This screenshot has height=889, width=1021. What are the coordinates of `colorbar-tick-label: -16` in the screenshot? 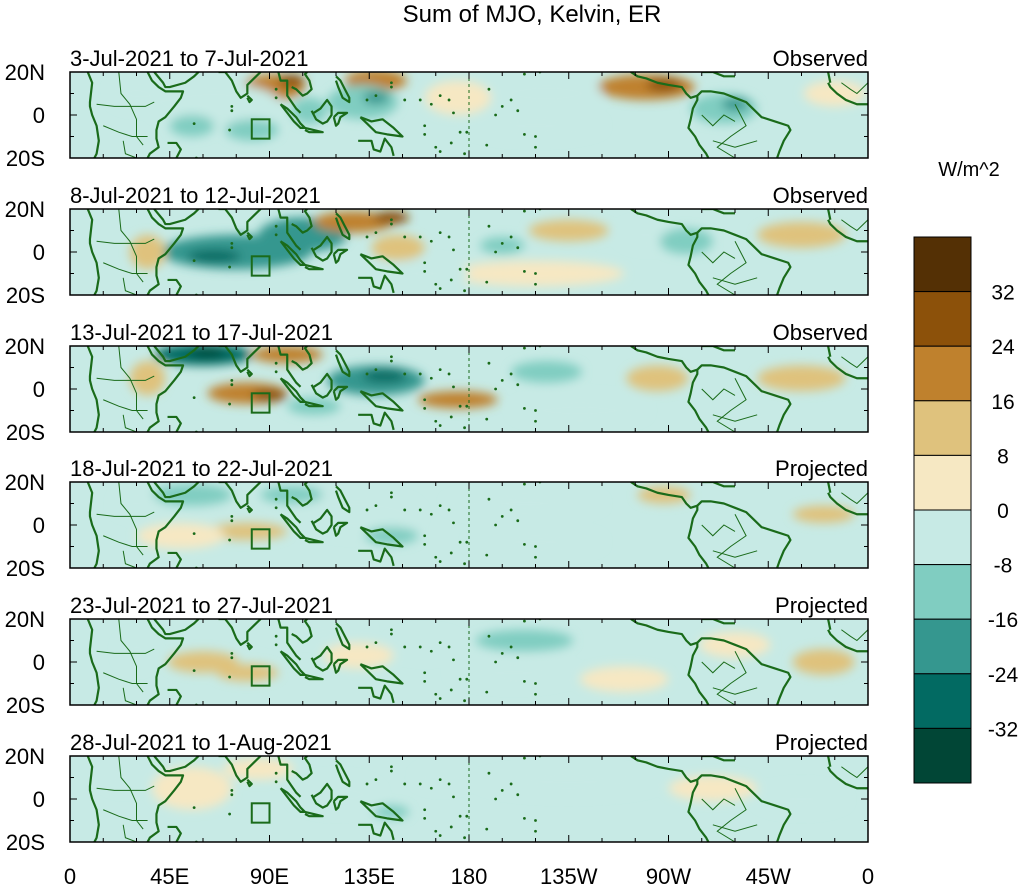 It's located at (1003, 620).